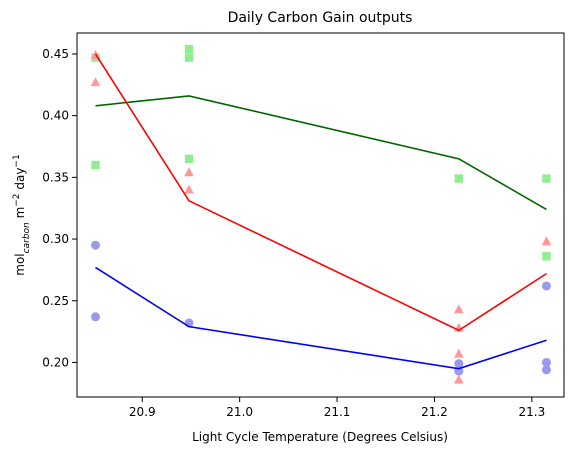  Describe the element at coordinates (17, 160) in the screenshot. I see `y-label-superscript: −1` at that location.